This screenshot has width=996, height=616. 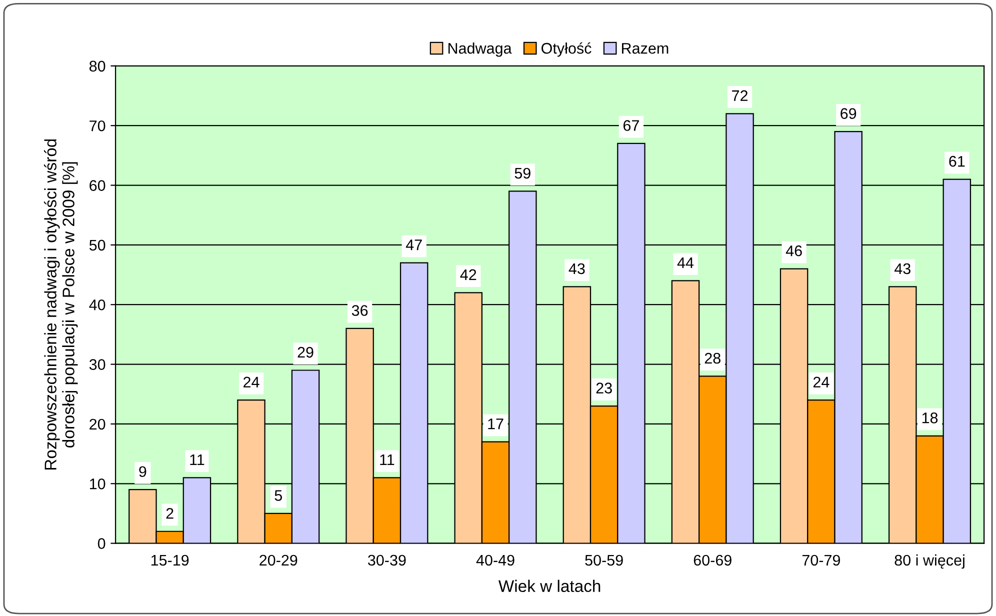 What do you see at coordinates (930, 418) in the screenshot?
I see `data-label: 18` at bounding box center [930, 418].